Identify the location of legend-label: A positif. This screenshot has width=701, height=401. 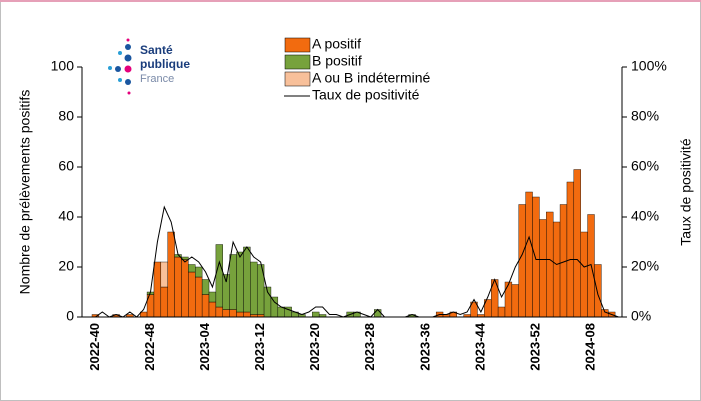
(336, 44).